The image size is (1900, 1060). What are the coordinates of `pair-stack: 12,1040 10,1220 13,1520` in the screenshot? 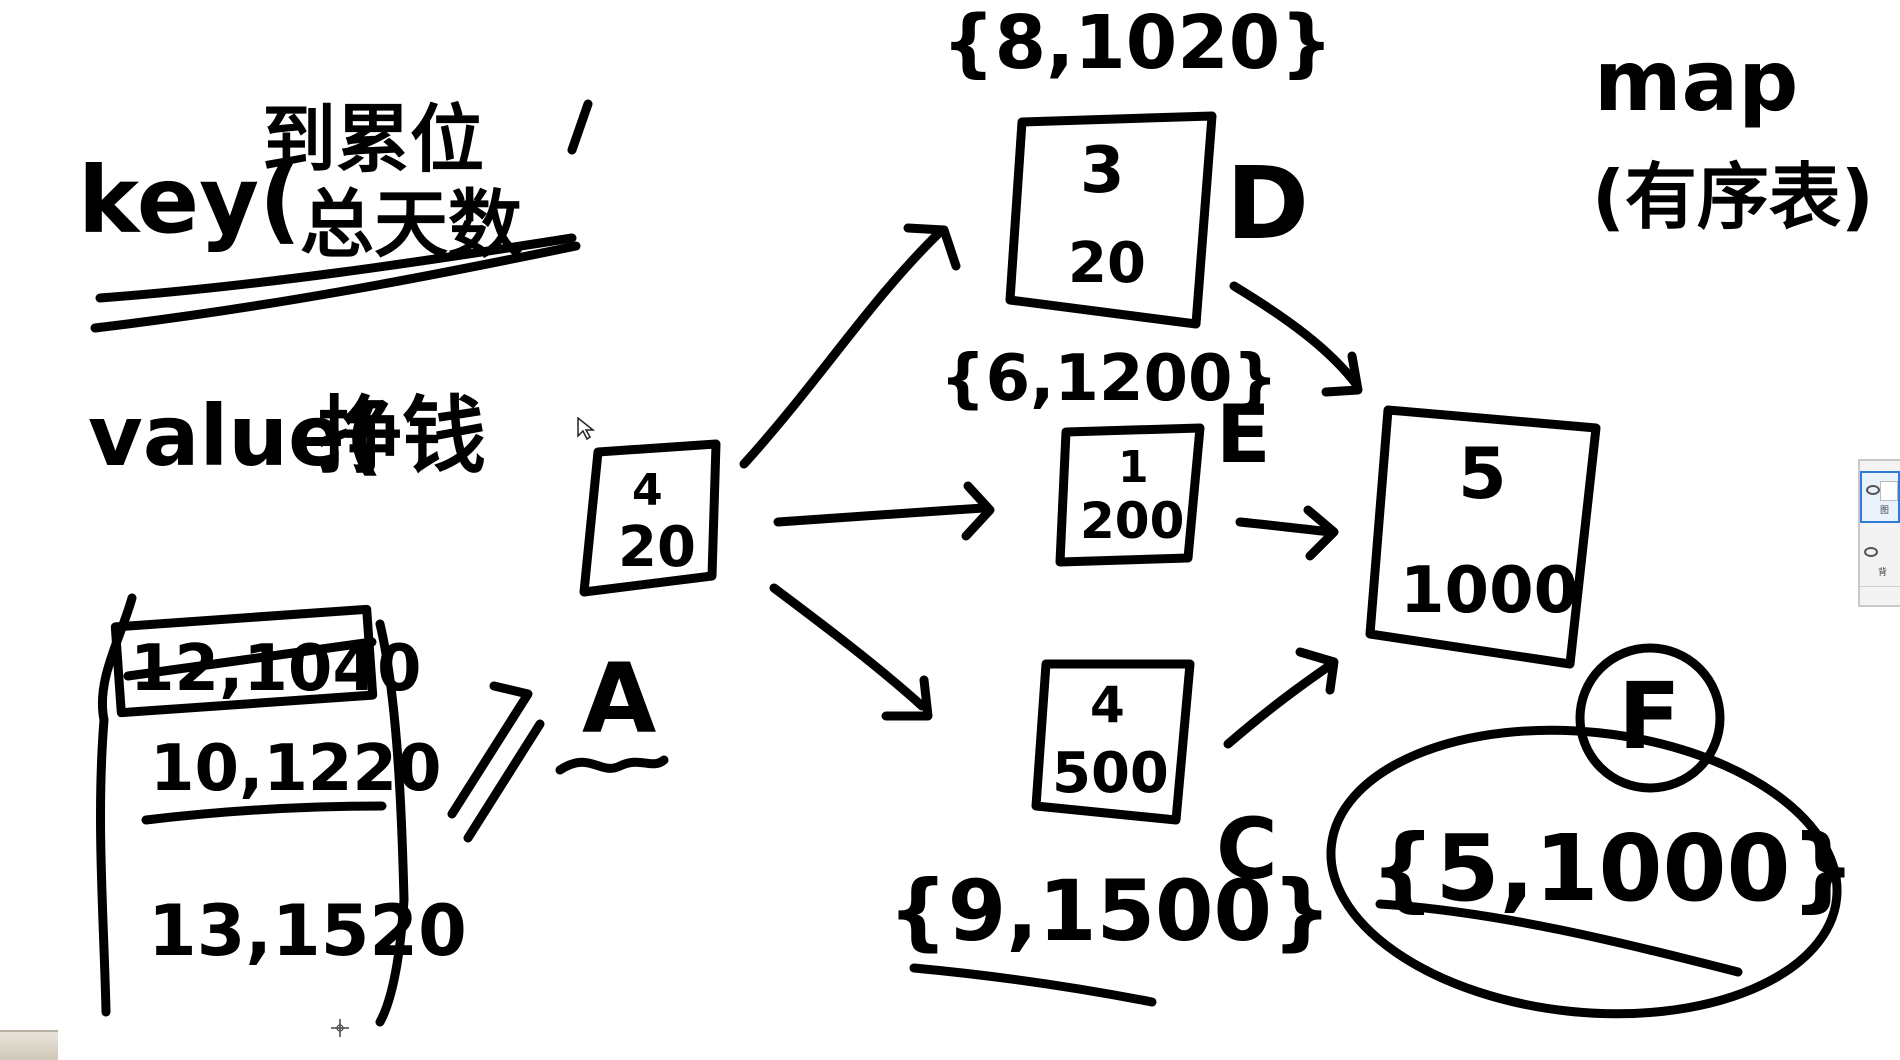 It's located at (284, 810).